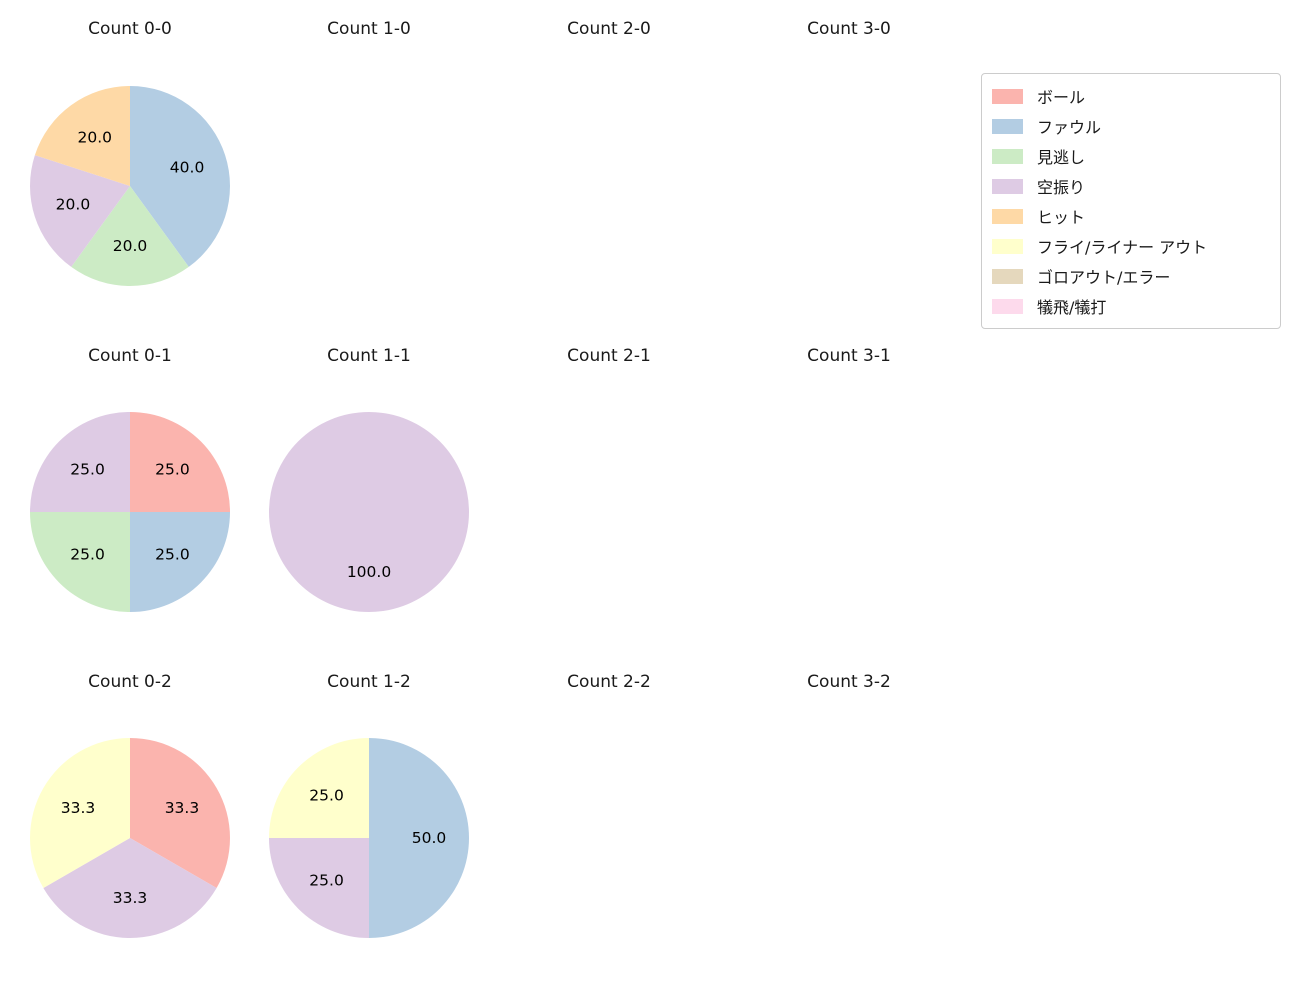  Describe the element at coordinates (1131, 96) in the screenshot. I see `legend-entry-ball: ボール` at that location.